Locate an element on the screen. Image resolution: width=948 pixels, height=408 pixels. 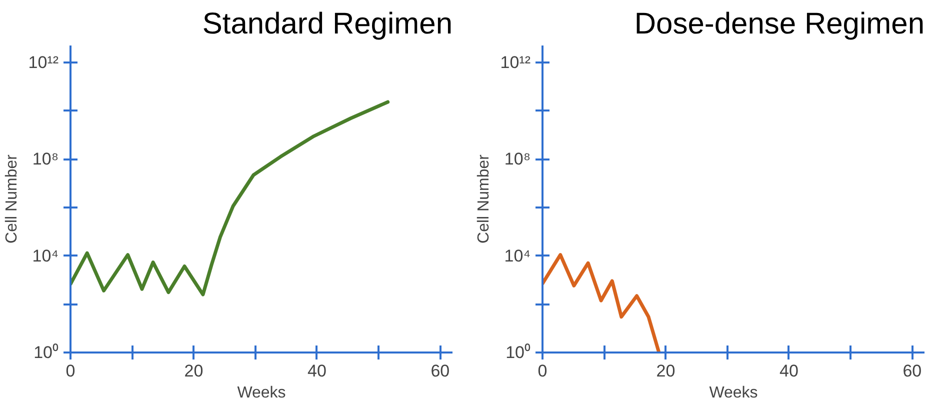
chart-title: Dose-dense Regimen is located at coordinates (779, 24).